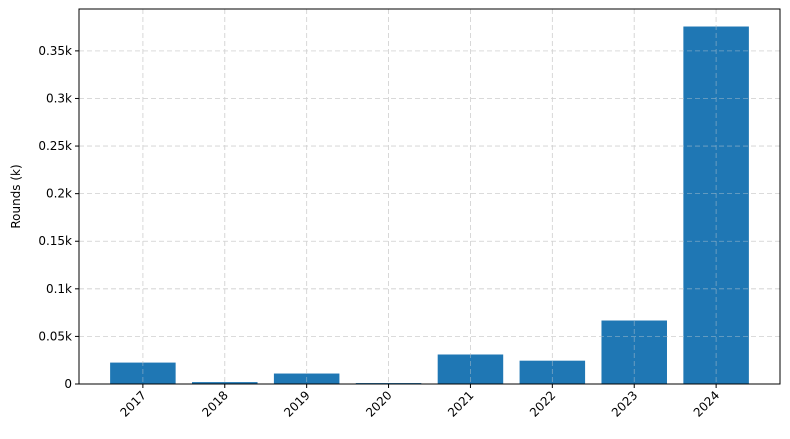 The height and width of the screenshot is (439, 790). I want to click on y-tick-label: 0.05k, so click(55, 336).